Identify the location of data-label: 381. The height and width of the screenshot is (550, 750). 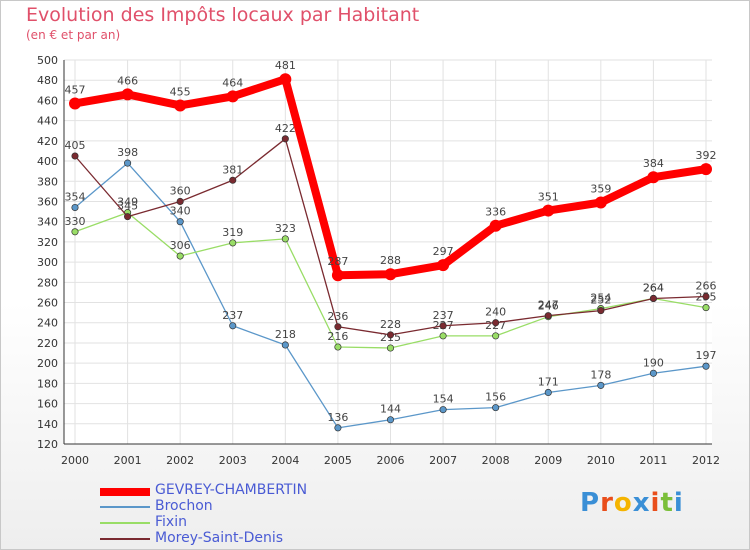
(232, 169).